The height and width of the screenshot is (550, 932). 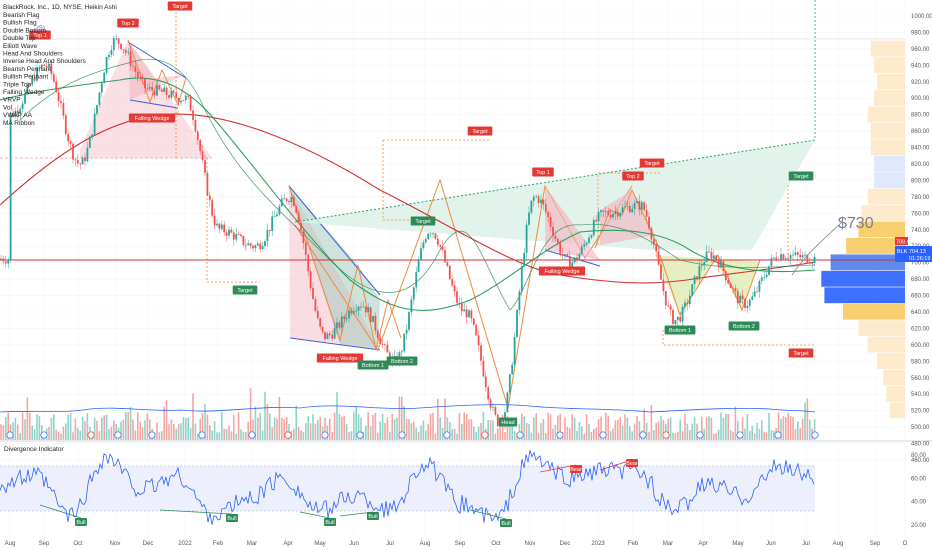 I want to click on indicator-legend-item: Bullish Pennant, so click(x=25, y=77).